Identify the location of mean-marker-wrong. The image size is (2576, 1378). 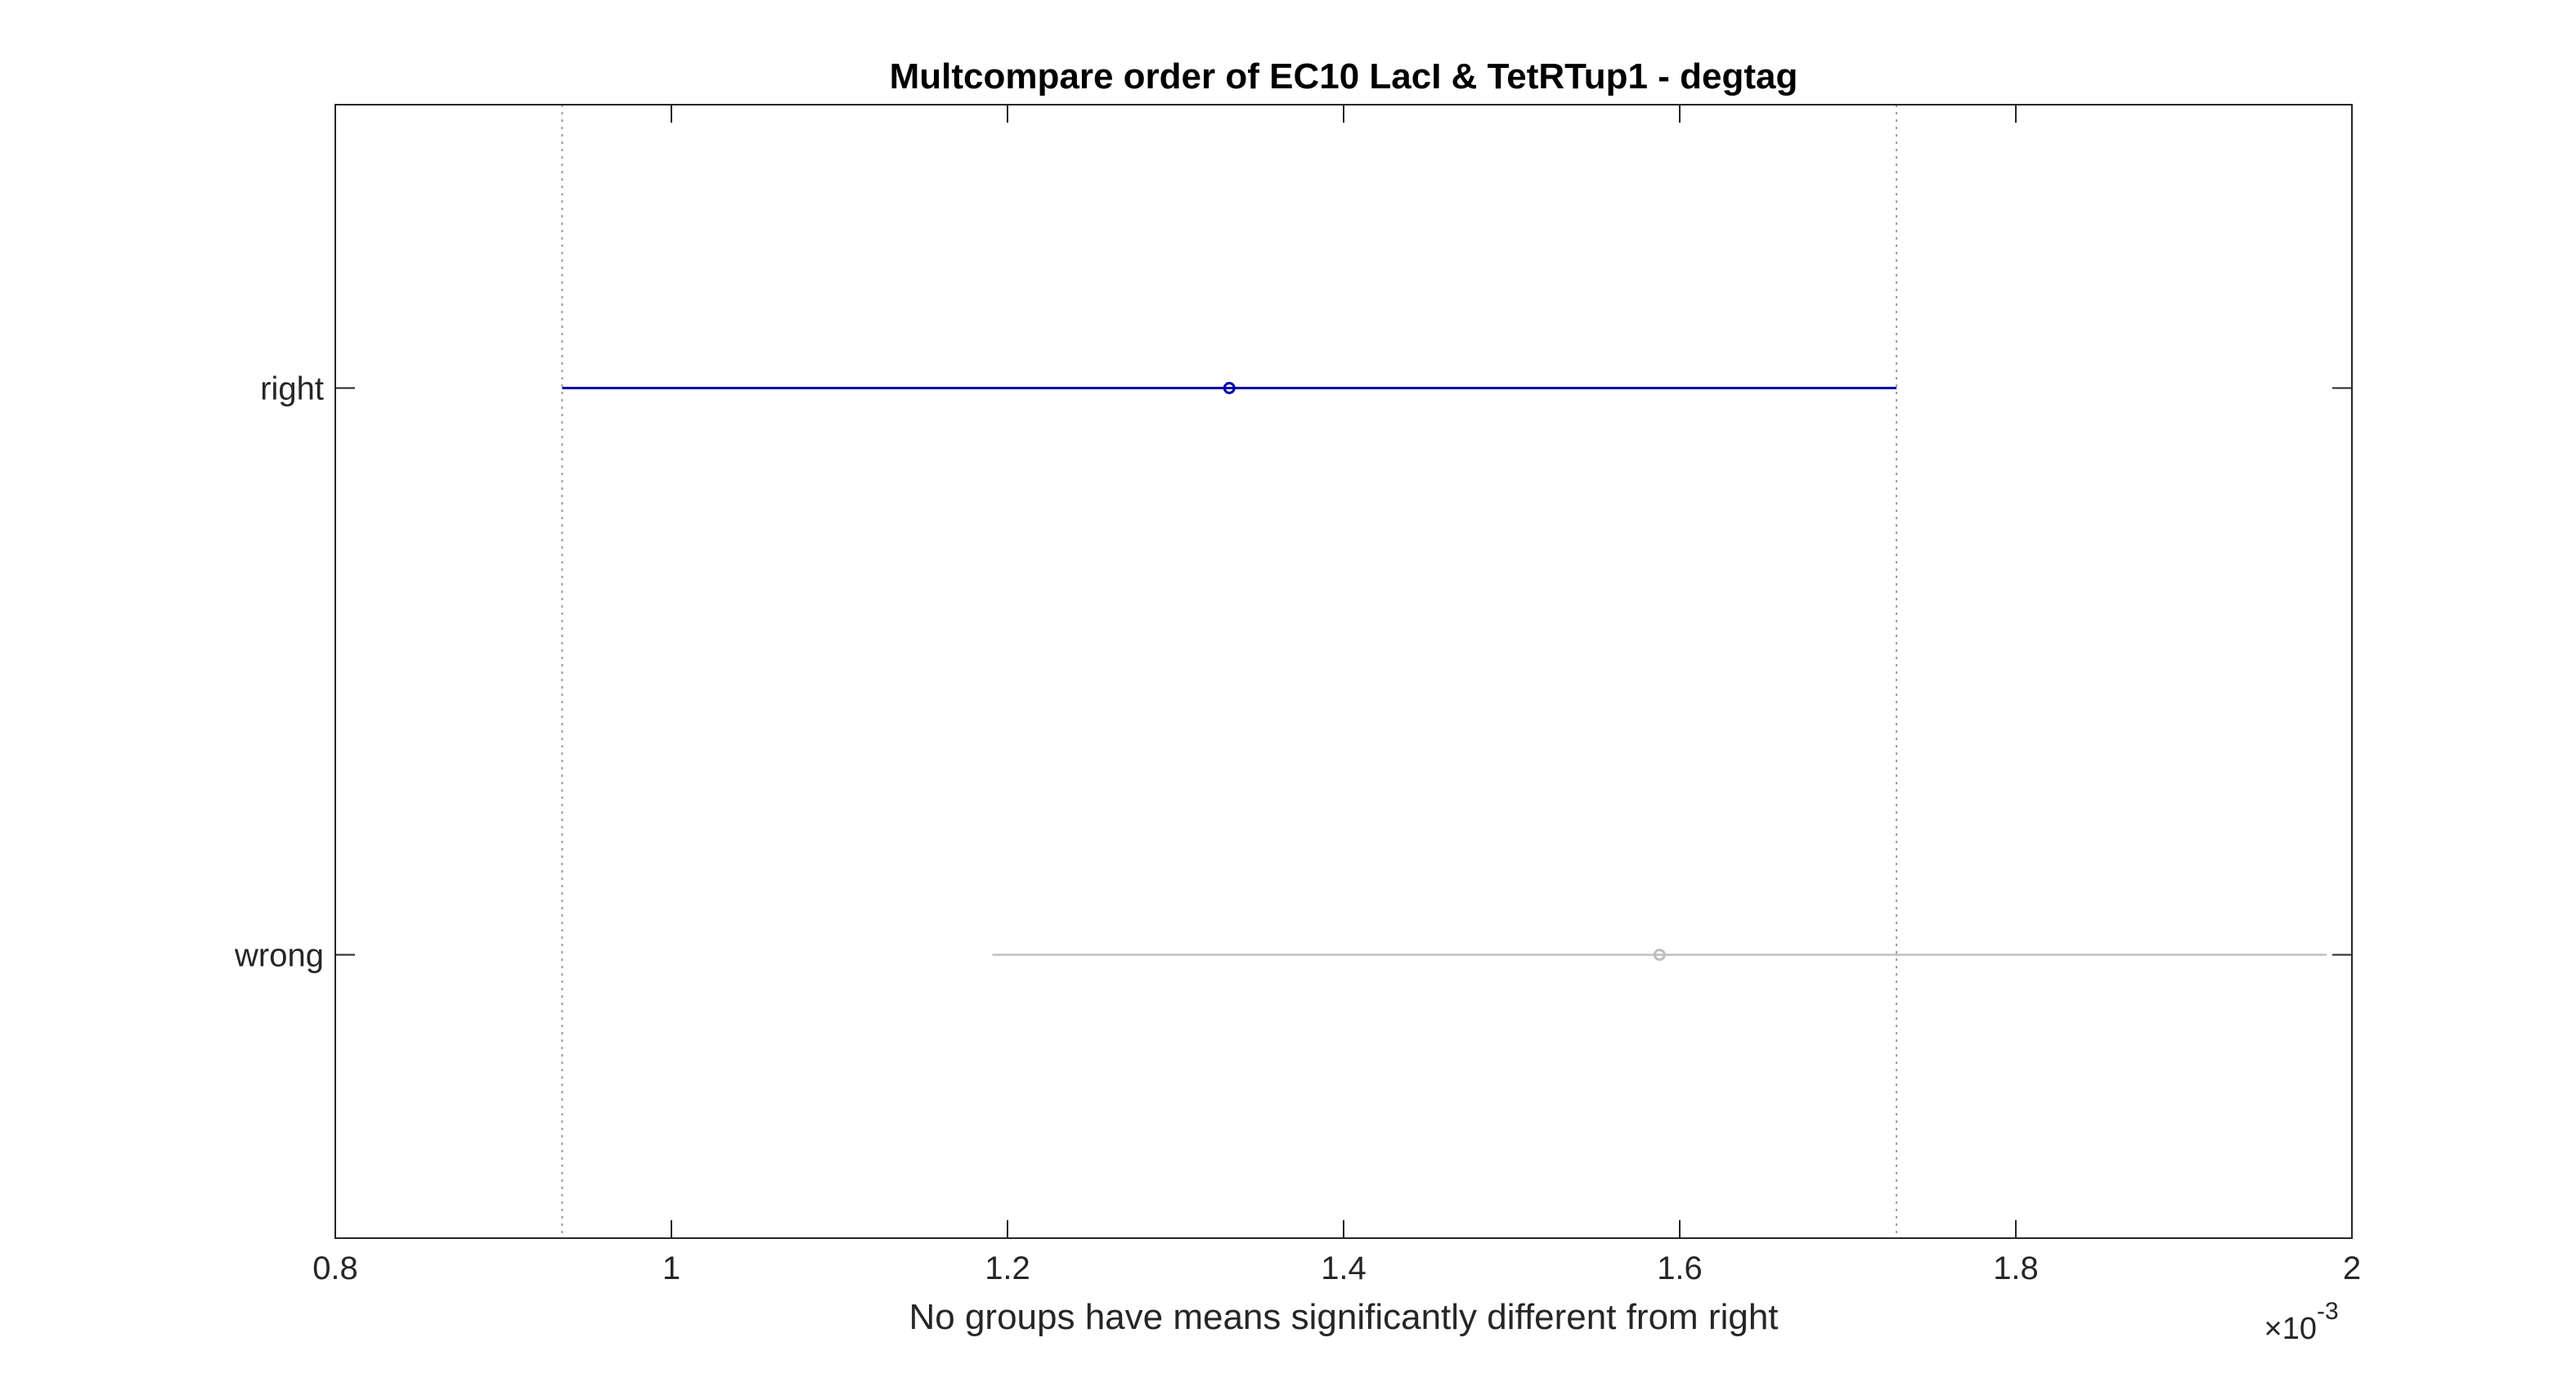
(1659, 955).